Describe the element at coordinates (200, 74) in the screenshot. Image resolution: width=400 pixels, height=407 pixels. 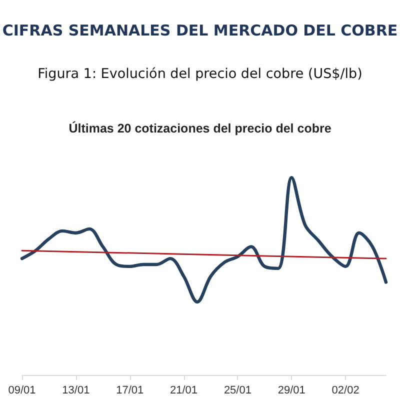
I see `chart-subtitle: Figura 1: Evolución del precio del cobre (US$/lb)` at that location.